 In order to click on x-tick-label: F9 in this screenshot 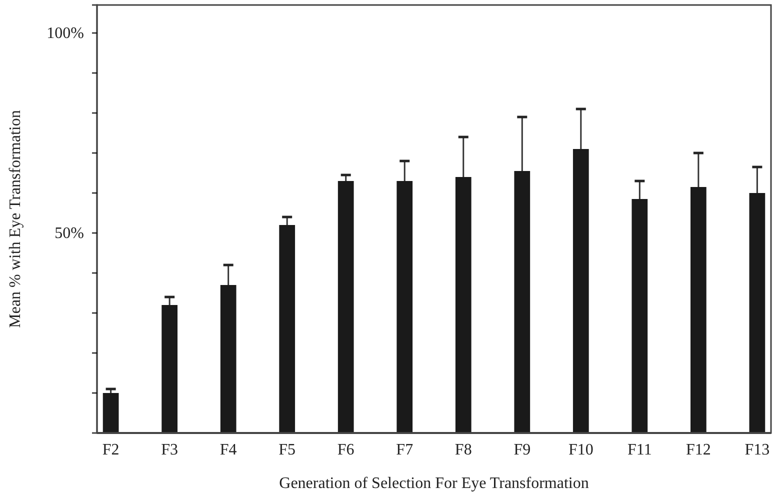, I will do `click(522, 449)`.